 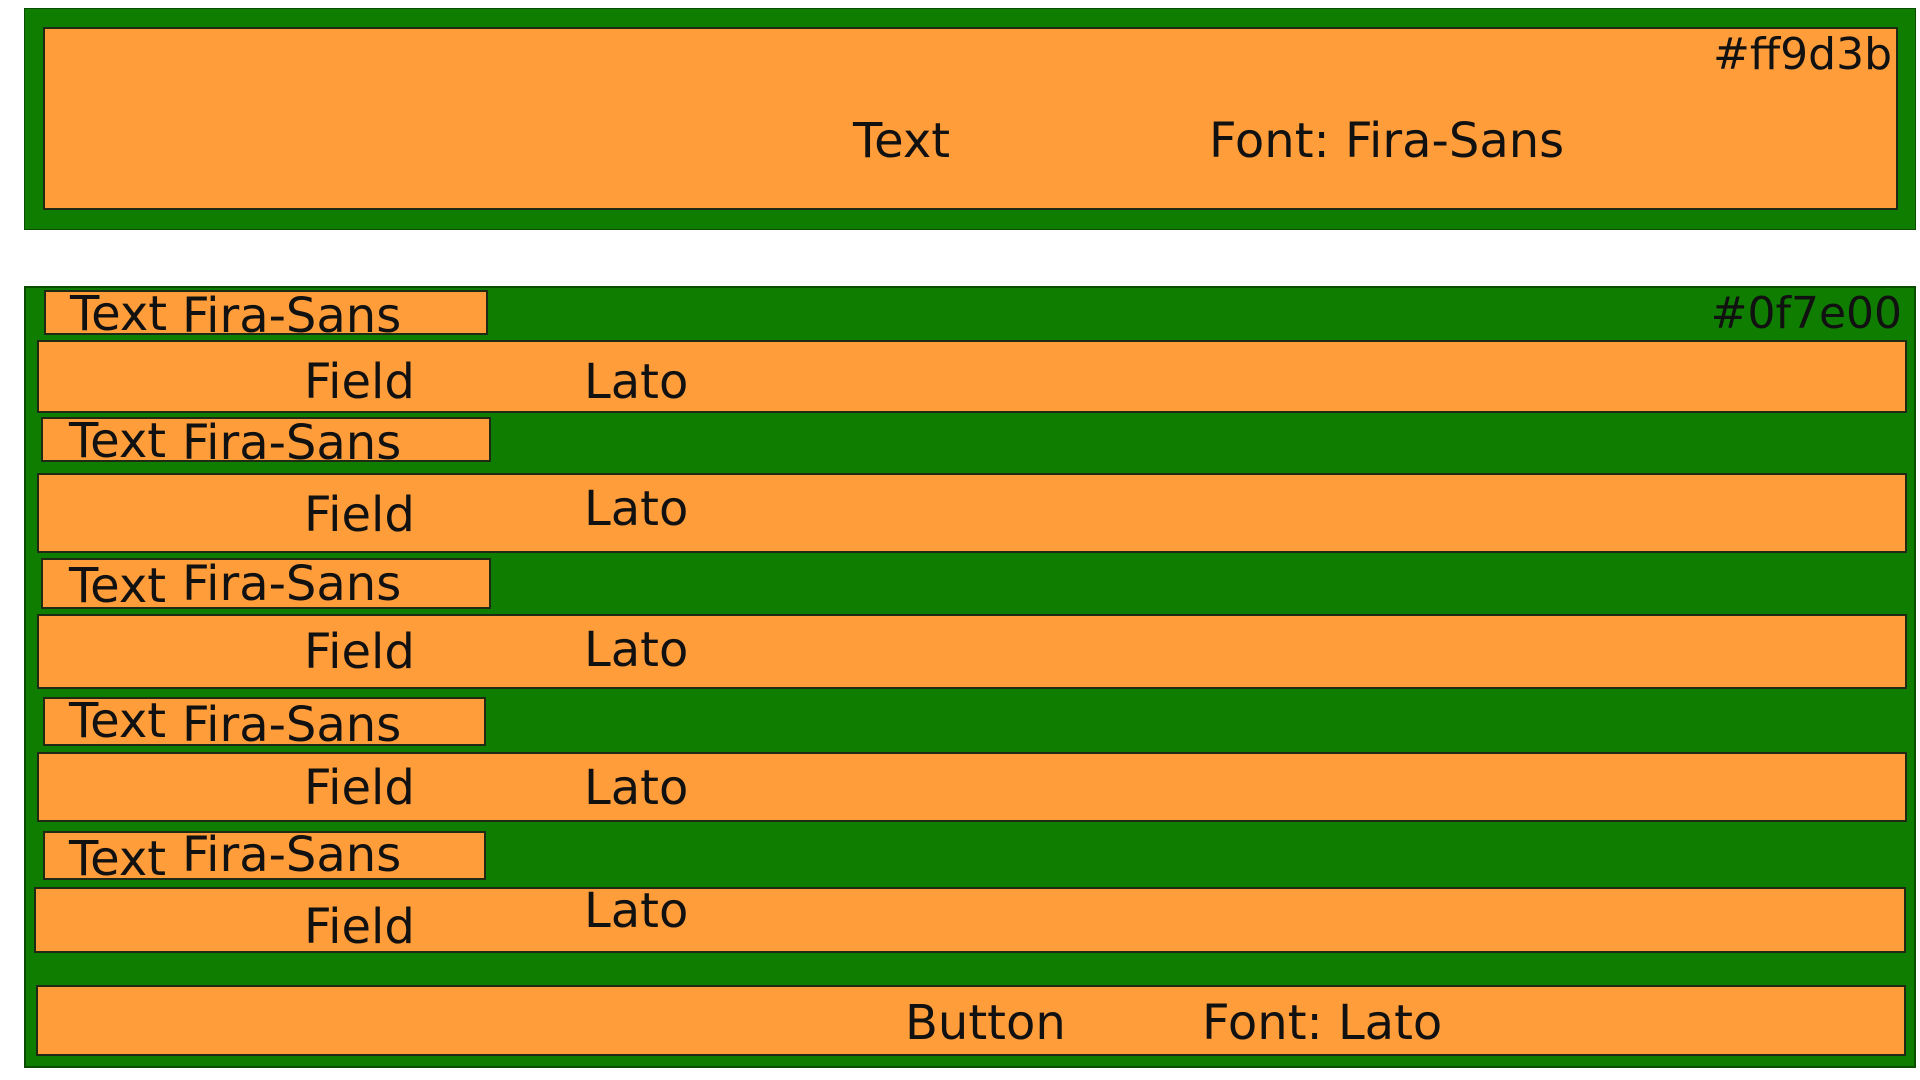 I want to click on header-font-label: Font: Fira-Sans, so click(x=1387, y=141).